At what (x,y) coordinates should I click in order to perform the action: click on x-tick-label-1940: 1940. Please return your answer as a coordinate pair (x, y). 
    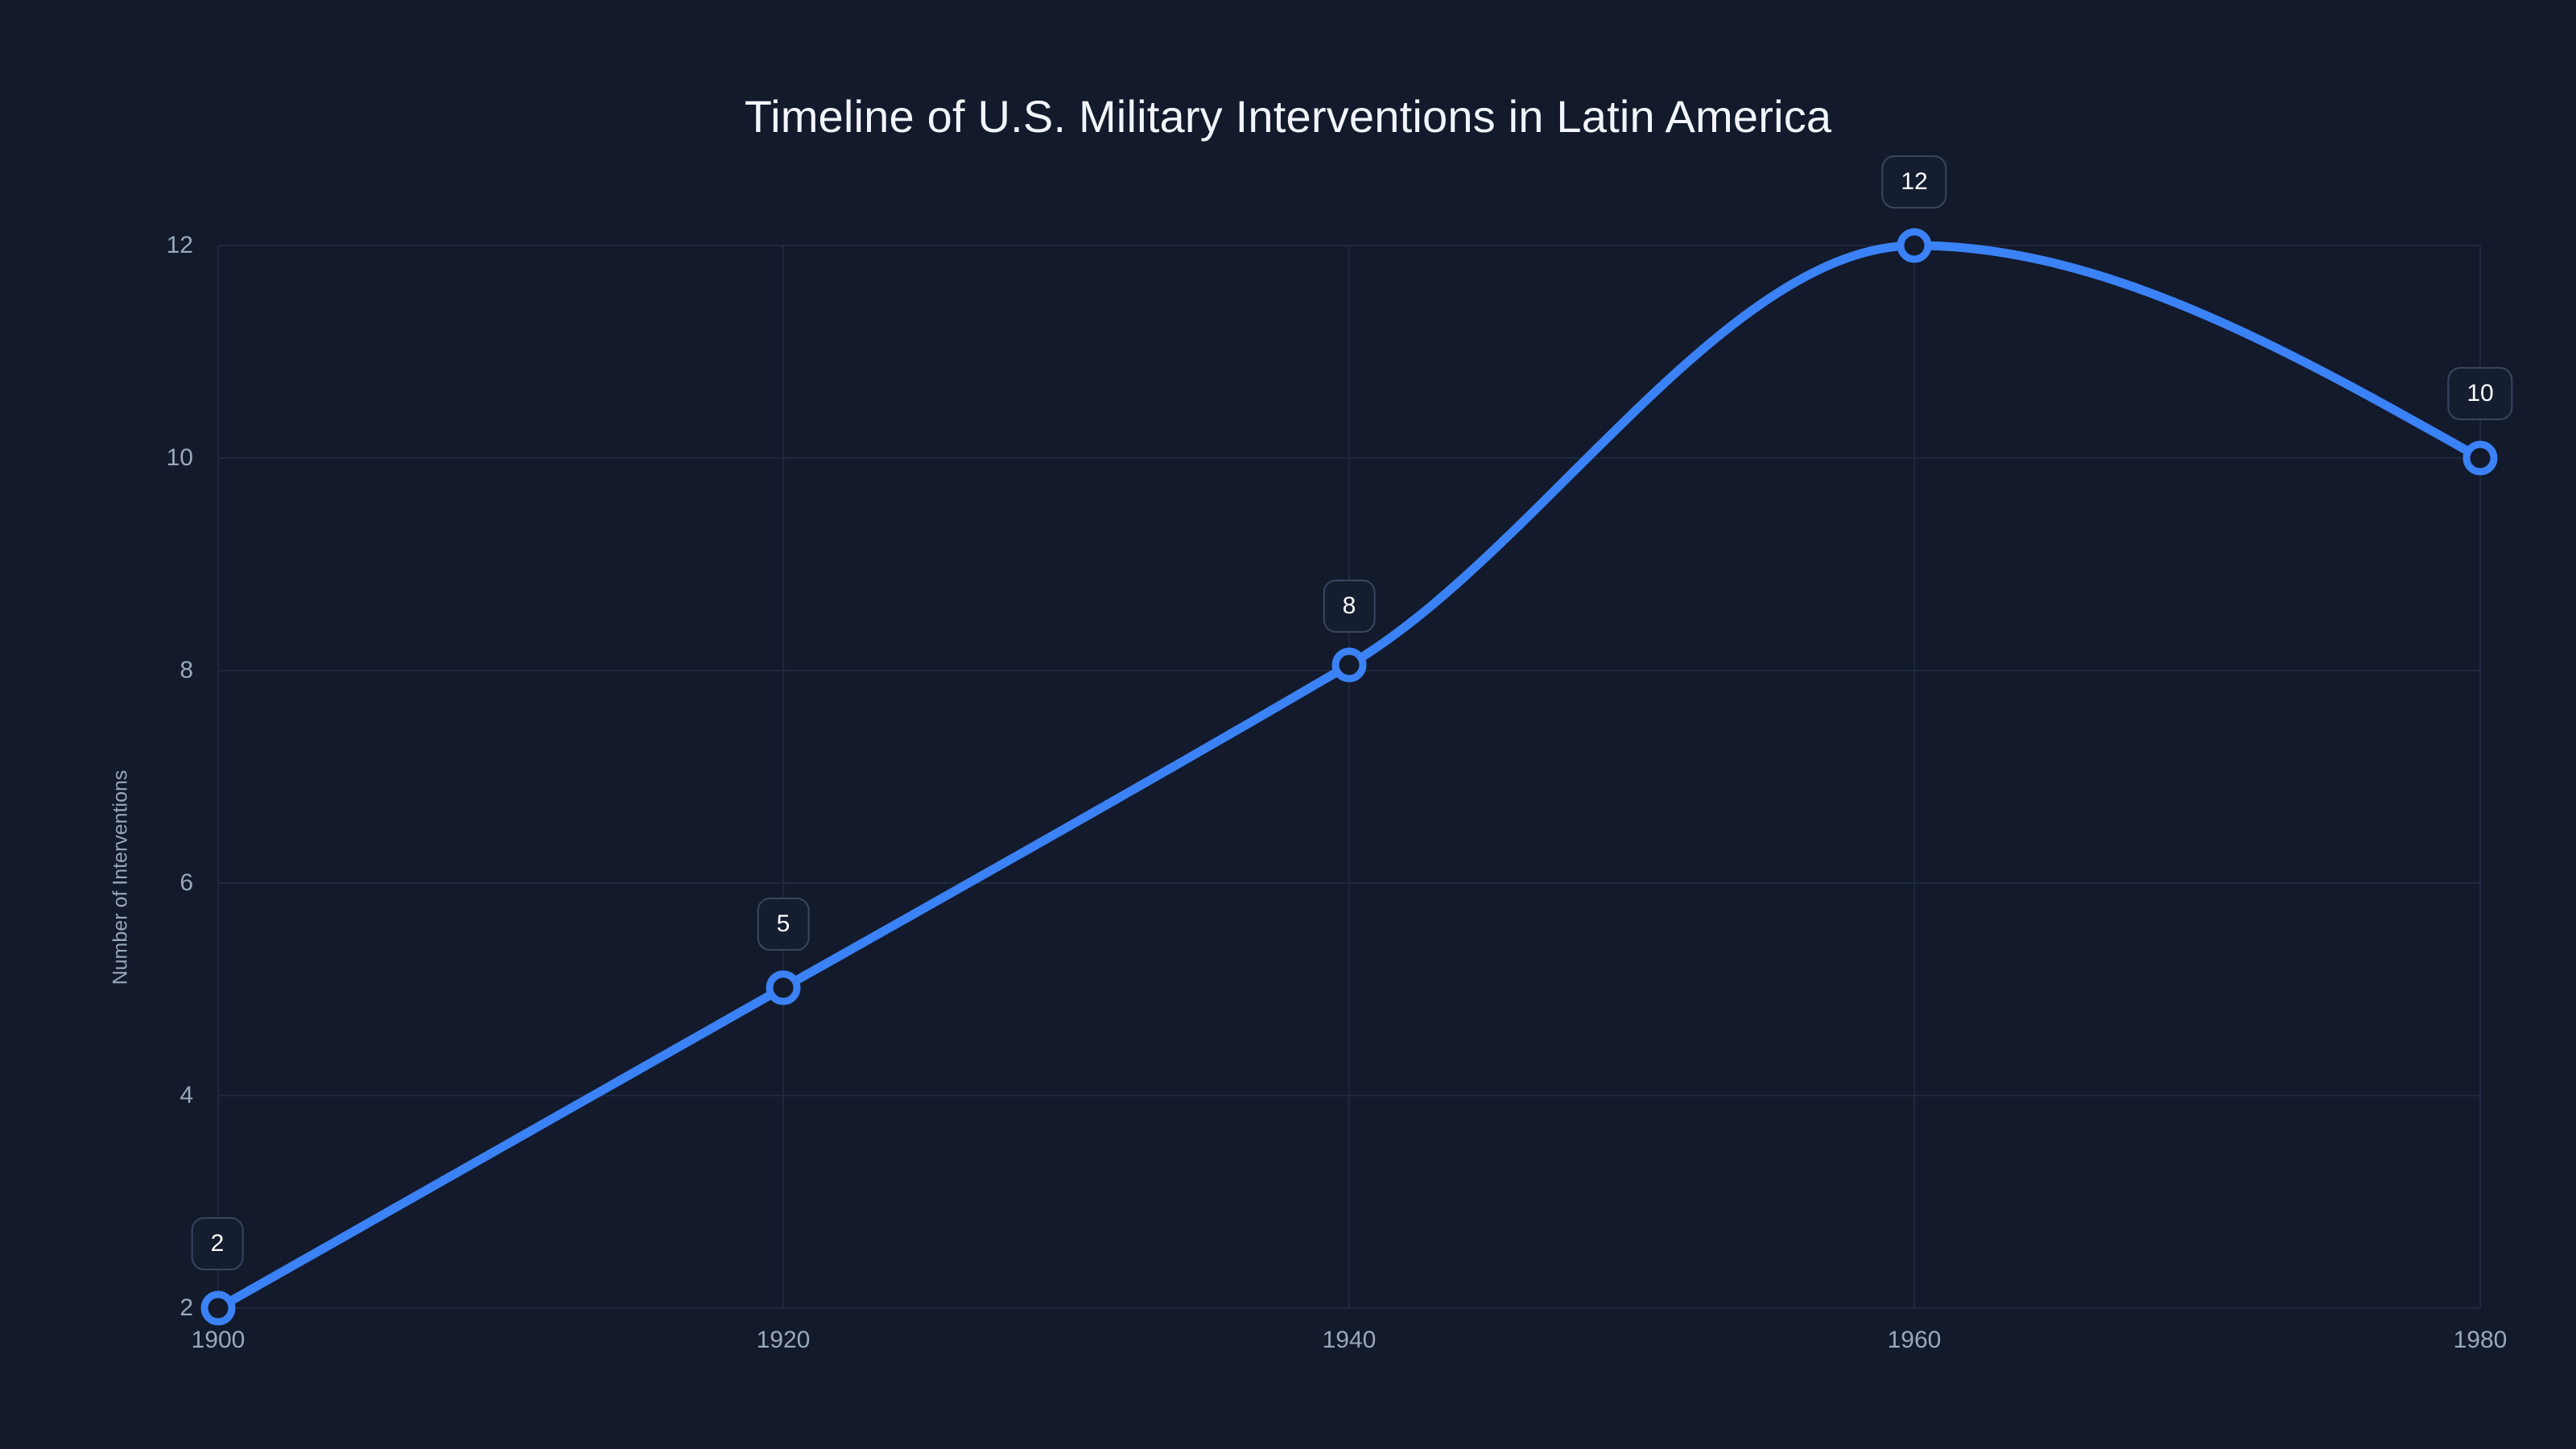
    Looking at the image, I should click on (1349, 1340).